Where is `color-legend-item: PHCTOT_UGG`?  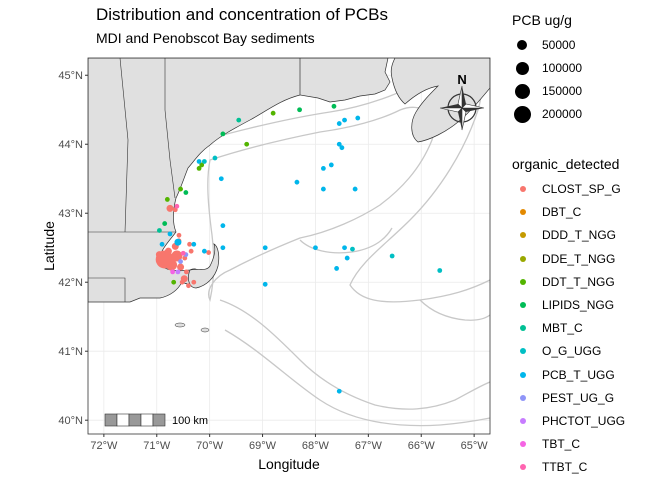 color-legend-item: PHCTOT_UGG is located at coordinates (587, 422).